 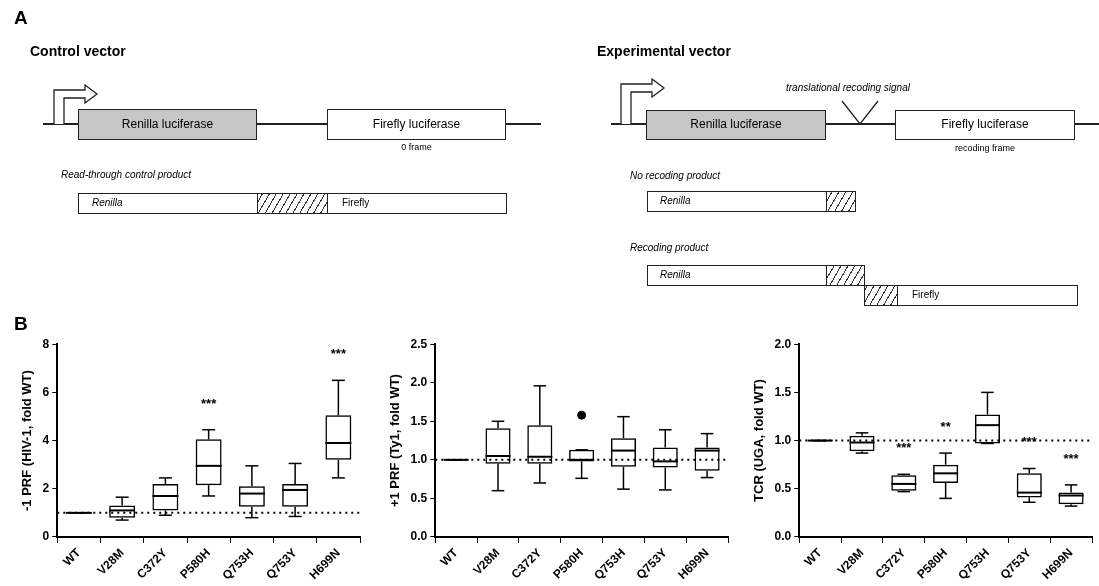 I want to click on text: Read-through control product, so click(x=126, y=174).